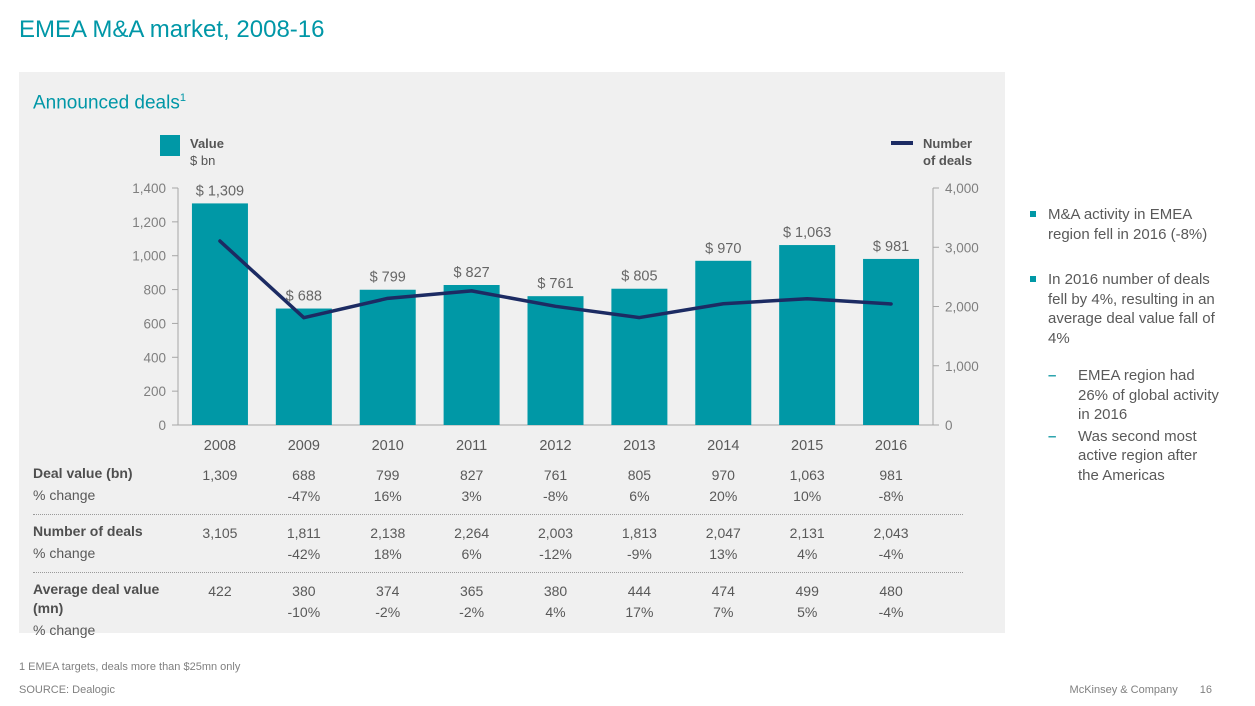 The image size is (1255, 706). What do you see at coordinates (807, 335) in the screenshot?
I see `bar-2015` at bounding box center [807, 335].